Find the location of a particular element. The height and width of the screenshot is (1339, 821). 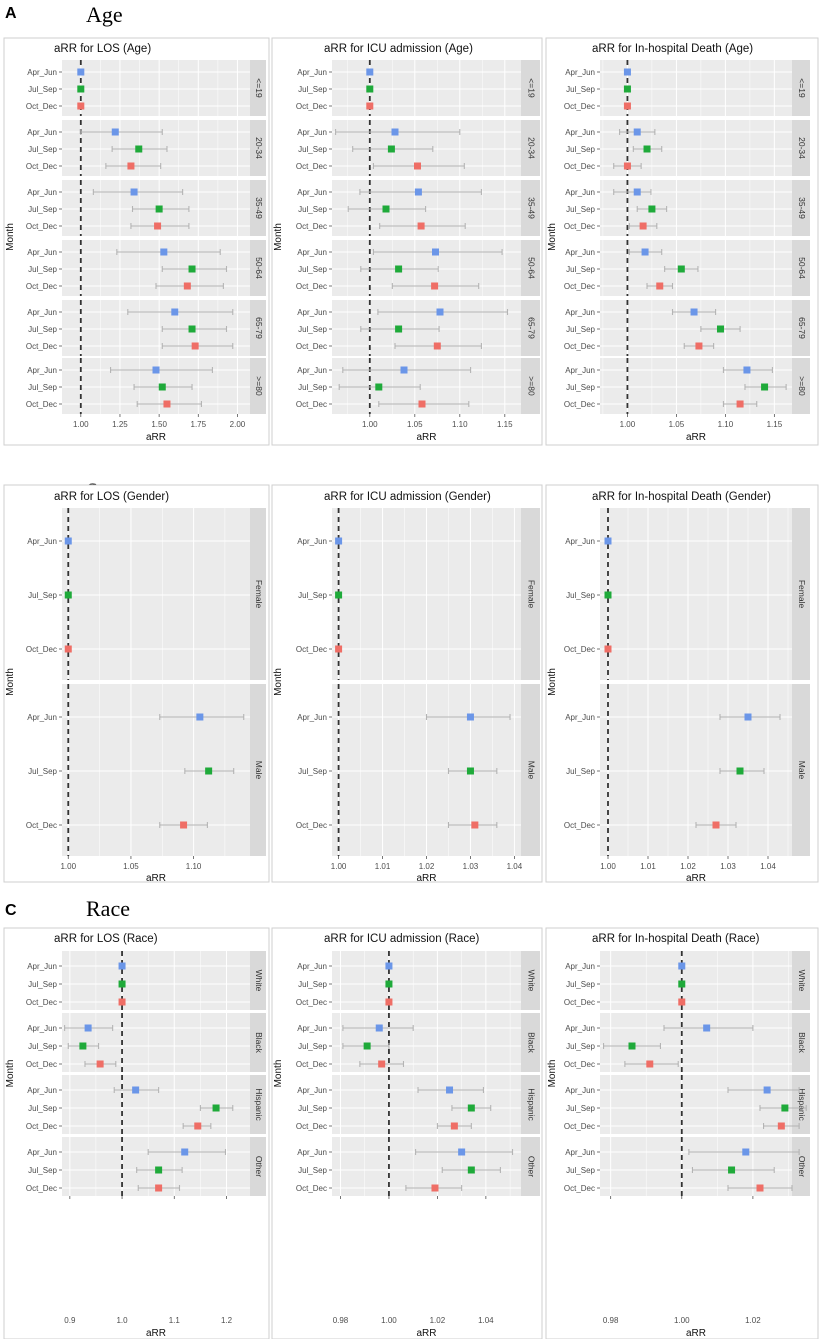

data-point-White-Jul_Sep is located at coordinates (389, 984).